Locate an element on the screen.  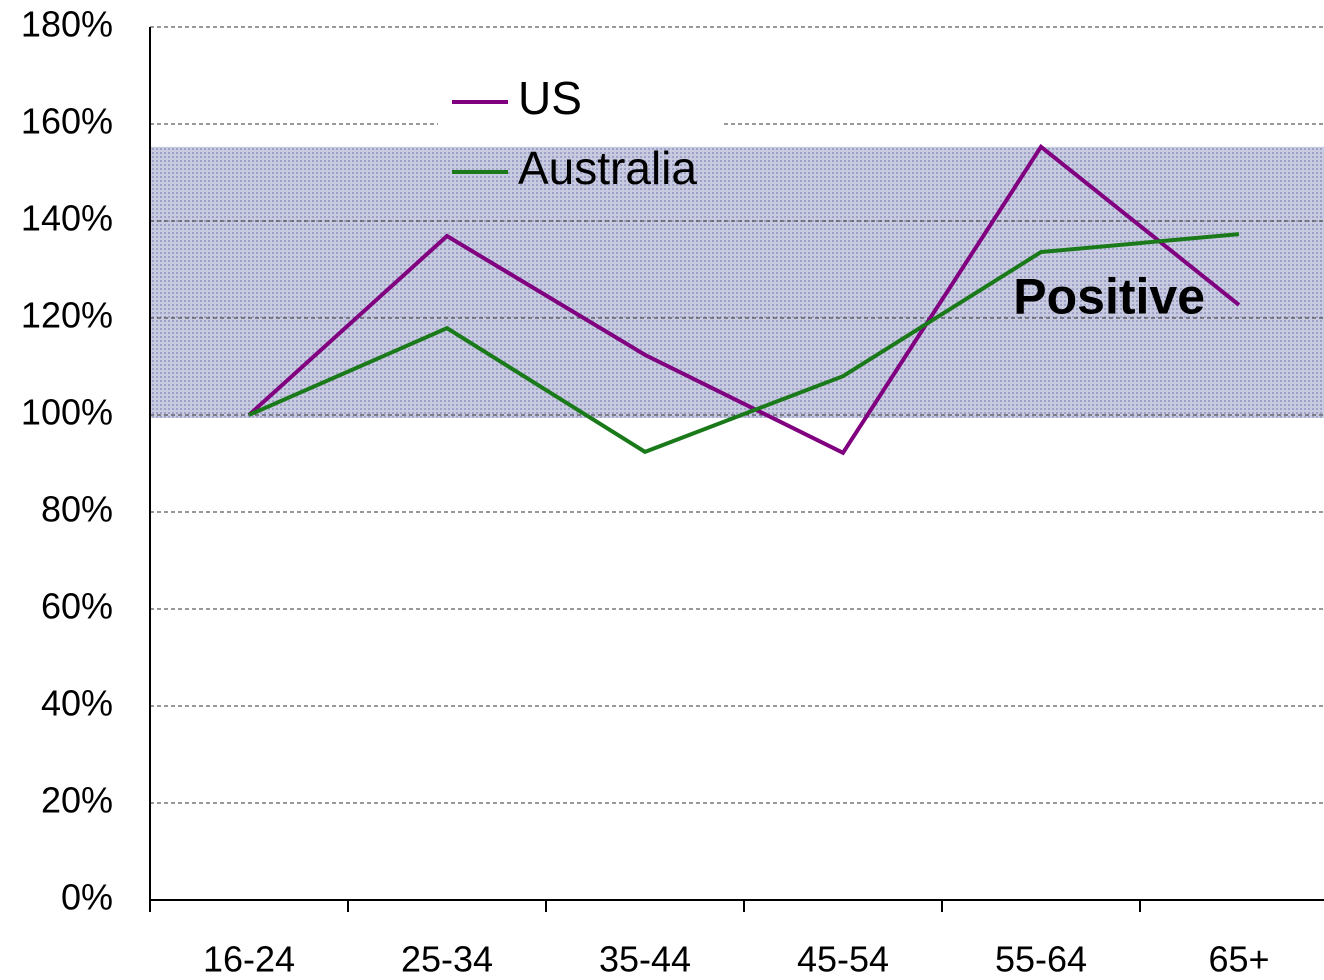
legend-label: Australia is located at coordinates (607, 168).